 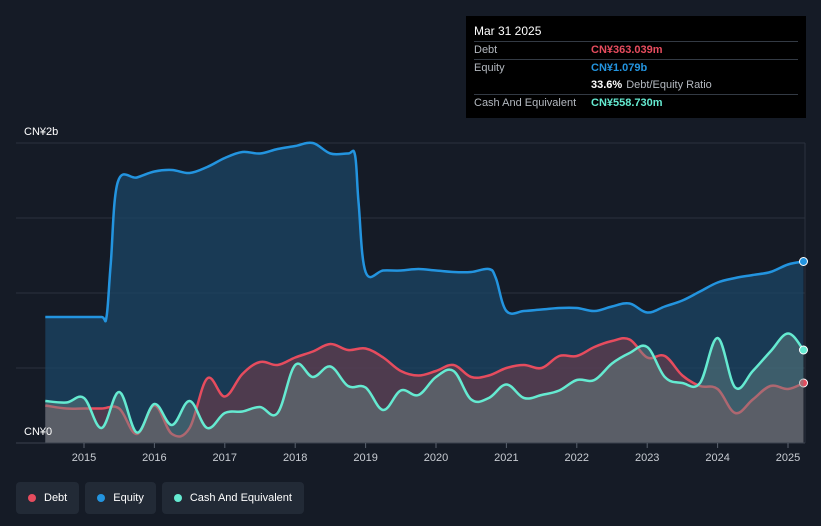 I want to click on x-tick-label-2021: 2021, so click(x=506, y=458).